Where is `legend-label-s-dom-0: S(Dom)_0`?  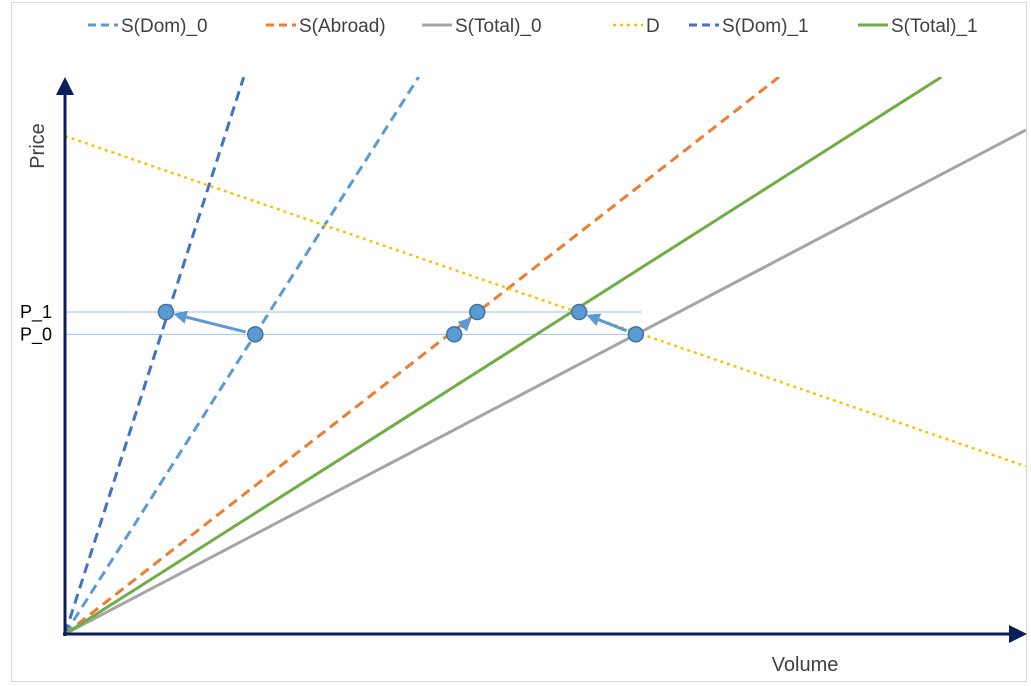 legend-label-s-dom-0: S(Dom)_0 is located at coordinates (164, 26).